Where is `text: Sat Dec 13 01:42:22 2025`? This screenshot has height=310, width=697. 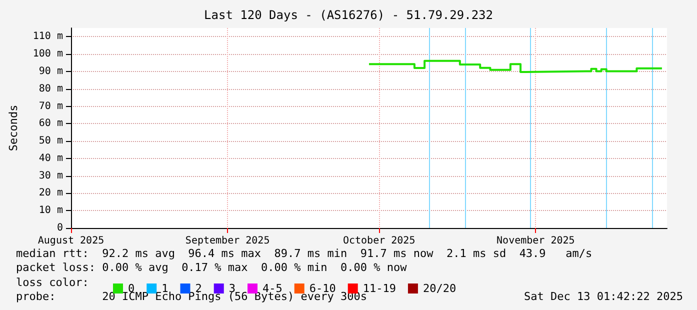
text: Sat Dec 13 01:42:22 2025 is located at coordinates (604, 296).